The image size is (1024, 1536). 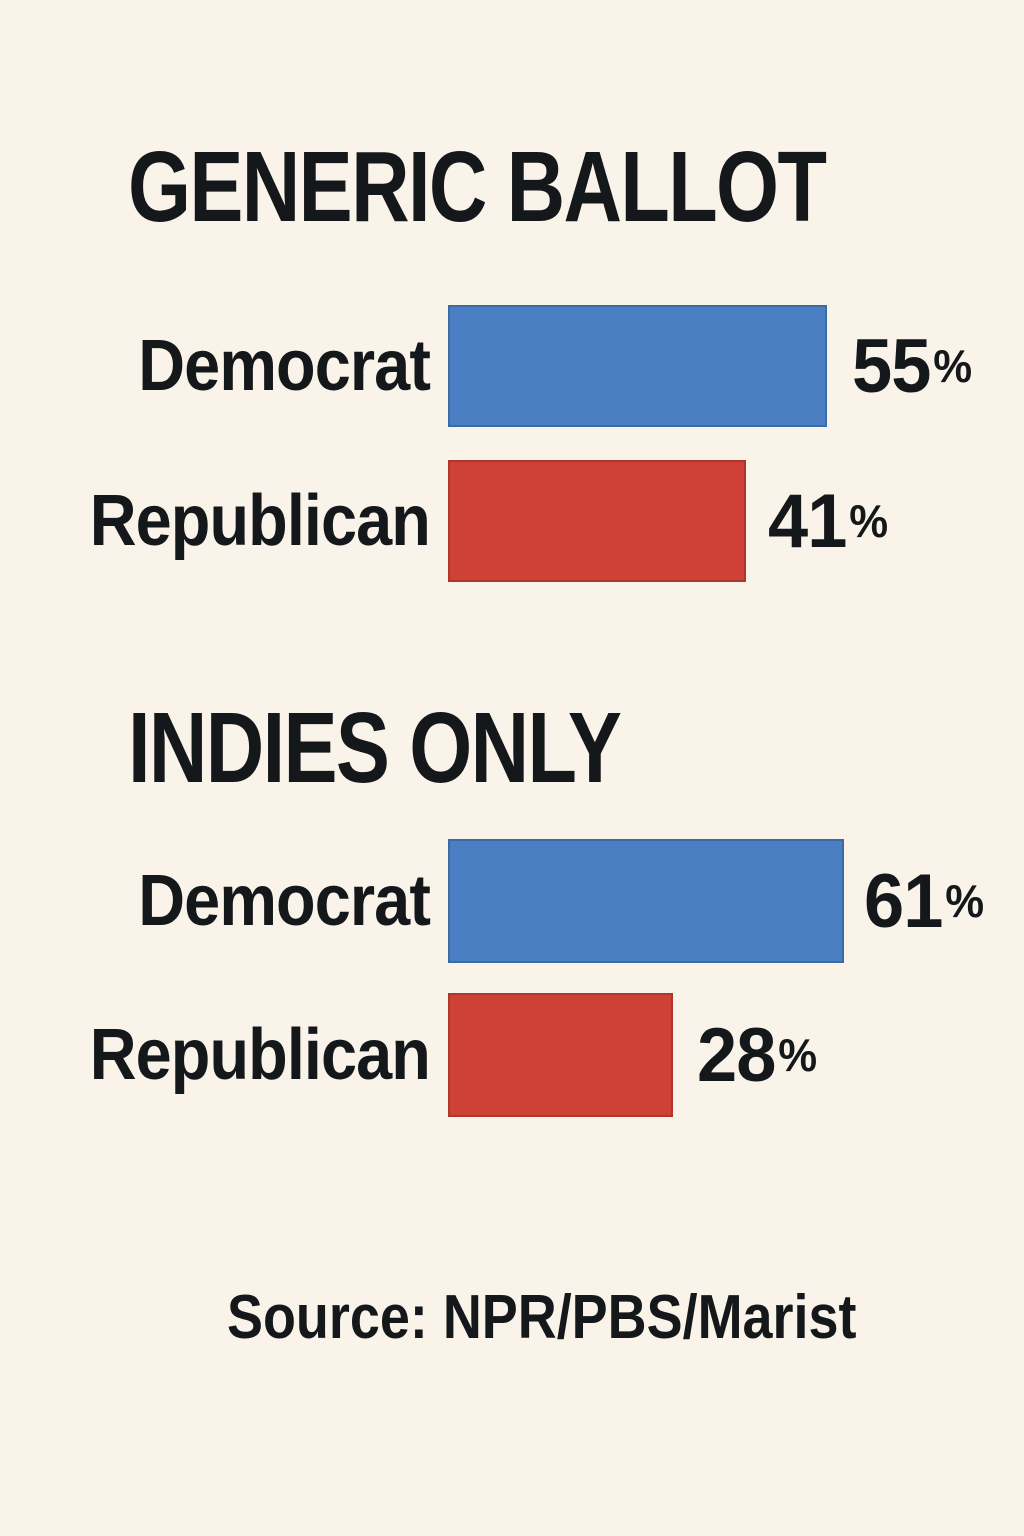 What do you see at coordinates (477, 187) in the screenshot?
I see `section-title-generic-ballot: GENERIC BALLOT` at bounding box center [477, 187].